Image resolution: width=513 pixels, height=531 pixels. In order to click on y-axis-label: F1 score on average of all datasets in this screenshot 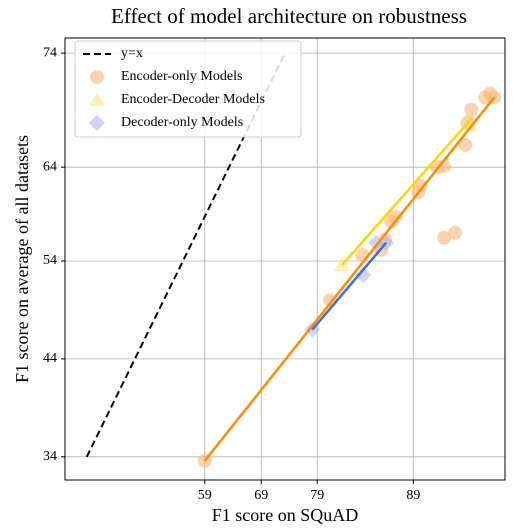, I will do `click(22, 259)`.